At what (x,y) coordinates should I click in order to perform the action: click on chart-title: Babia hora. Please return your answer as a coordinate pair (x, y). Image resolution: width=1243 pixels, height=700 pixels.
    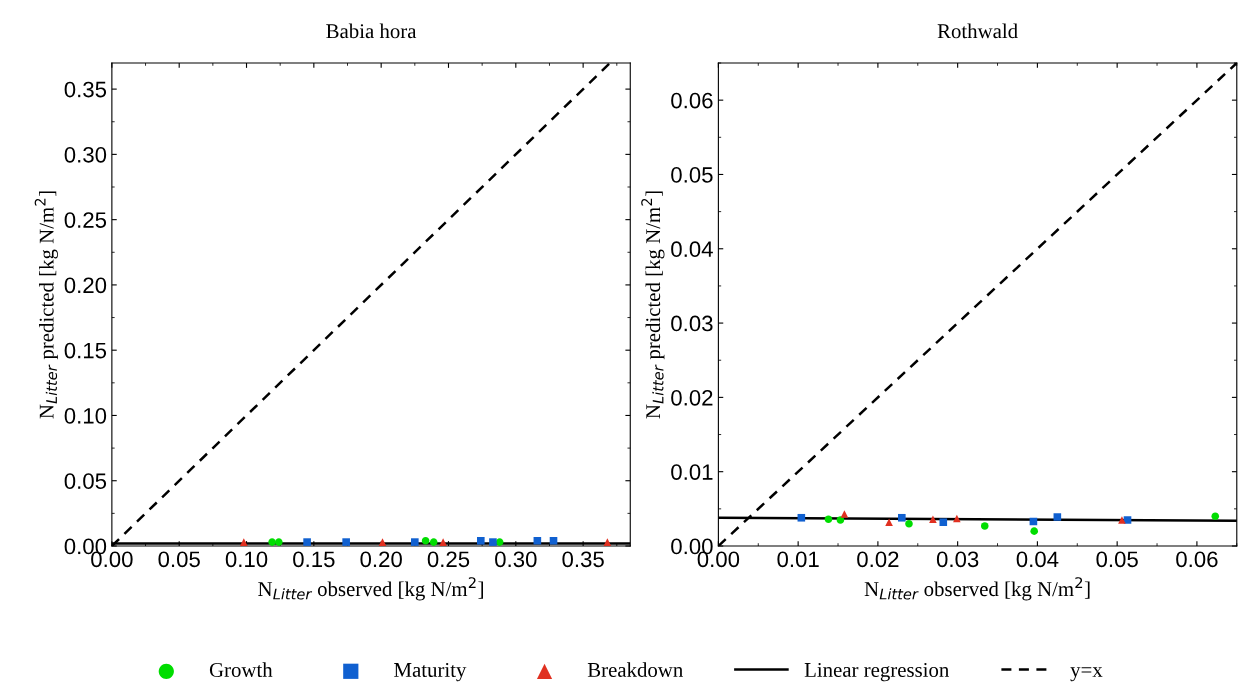
    Looking at the image, I should click on (371, 31).